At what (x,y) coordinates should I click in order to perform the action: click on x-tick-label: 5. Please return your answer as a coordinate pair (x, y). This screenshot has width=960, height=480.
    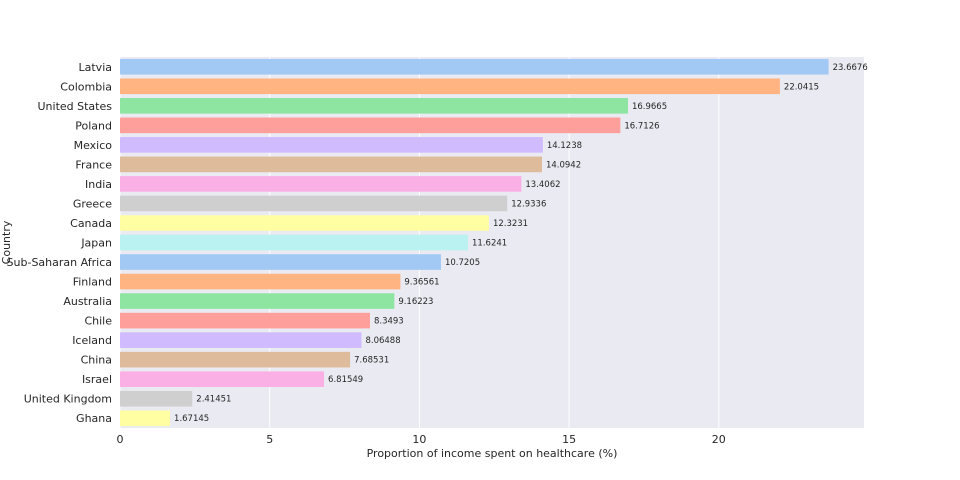
    Looking at the image, I should click on (269, 439).